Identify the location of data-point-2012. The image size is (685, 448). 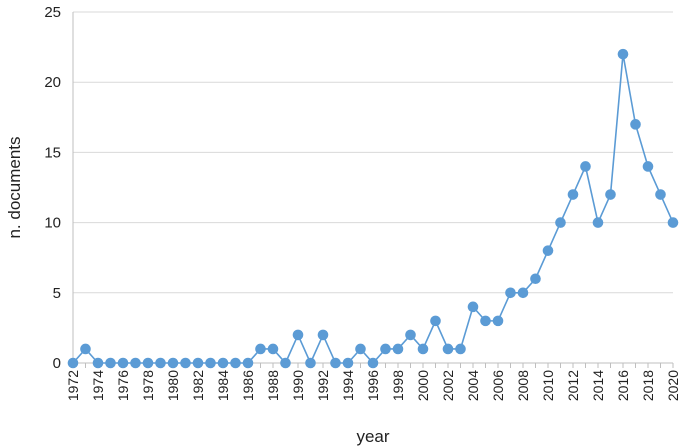
(573, 194).